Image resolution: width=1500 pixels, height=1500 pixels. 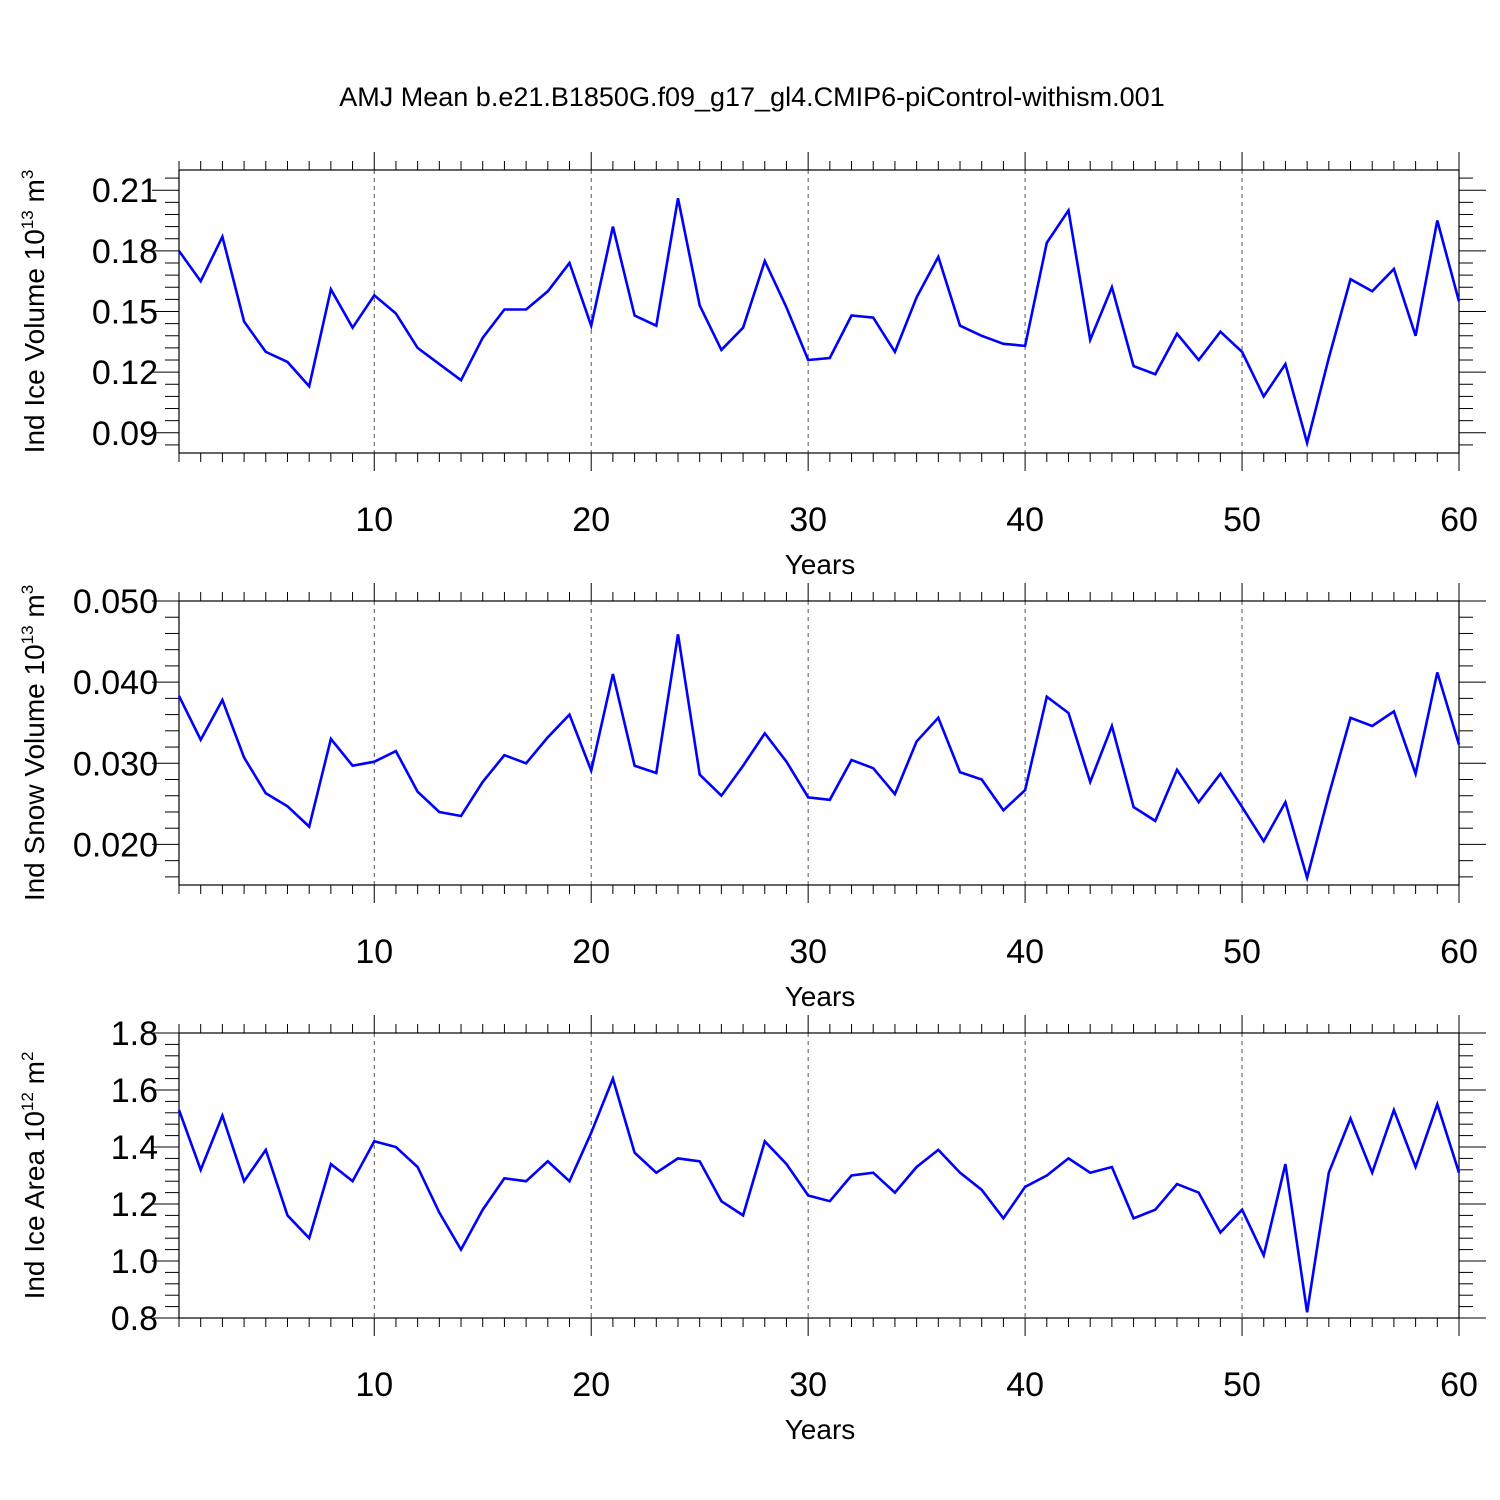 What do you see at coordinates (134, 1034) in the screenshot?
I see `y-tick-label: 1.8` at bounding box center [134, 1034].